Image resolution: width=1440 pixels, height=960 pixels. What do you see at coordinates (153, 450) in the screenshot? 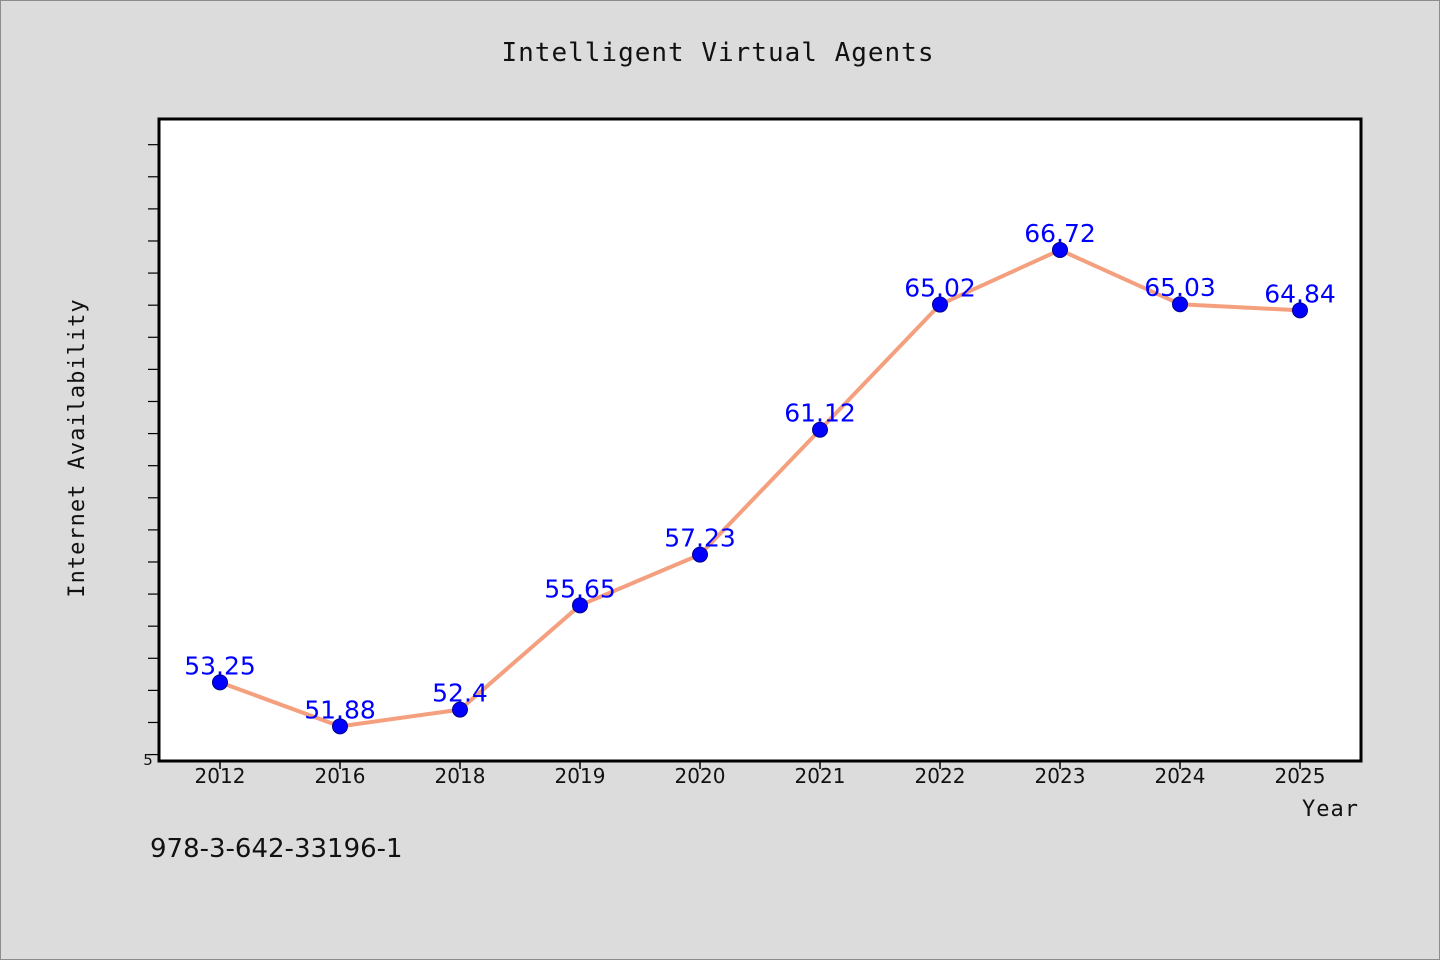
I see `y-axis-ticks` at bounding box center [153, 450].